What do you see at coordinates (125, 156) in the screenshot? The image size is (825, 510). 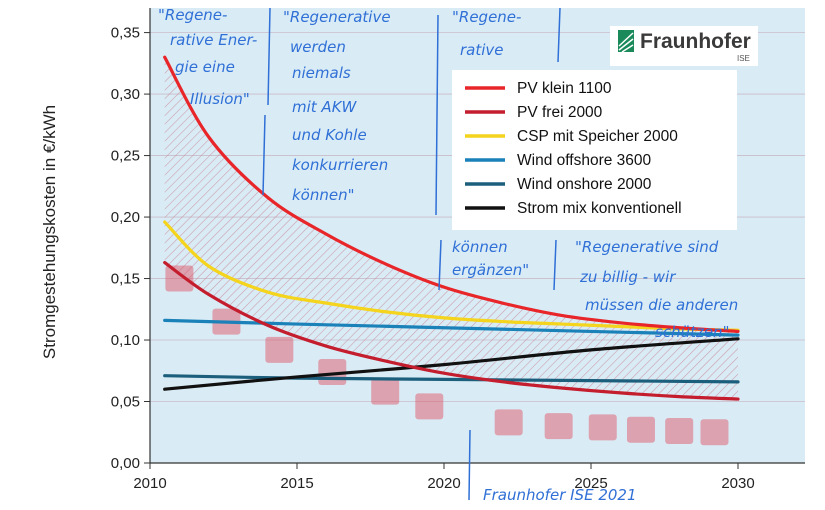 I see `y-tick-label: 0,25` at bounding box center [125, 156].